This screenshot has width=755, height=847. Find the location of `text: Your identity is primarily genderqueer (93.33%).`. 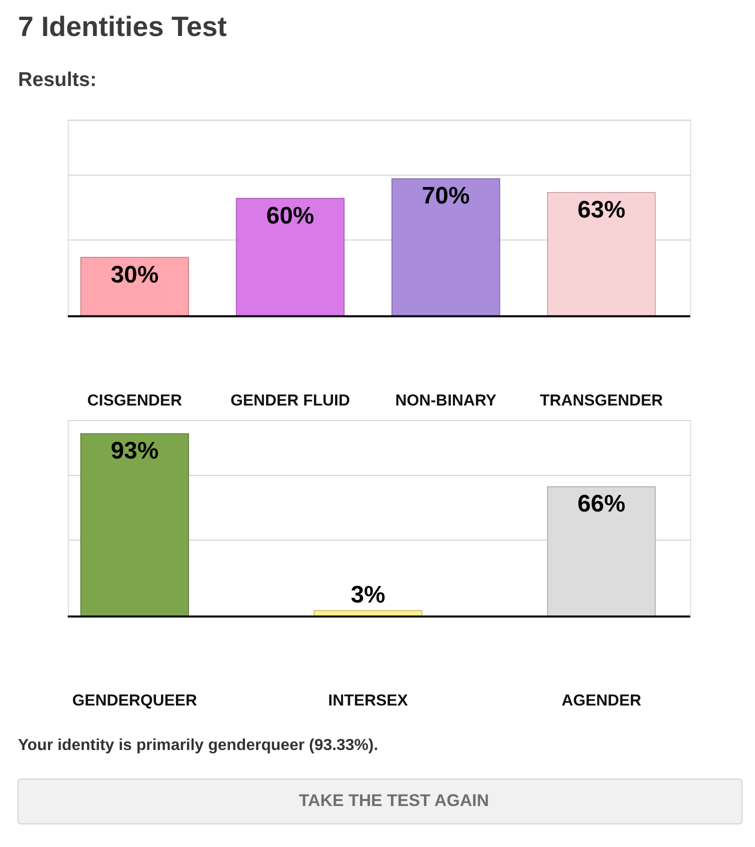

text: Your identity is primarily genderqueer (93.33%). is located at coordinates (198, 745).